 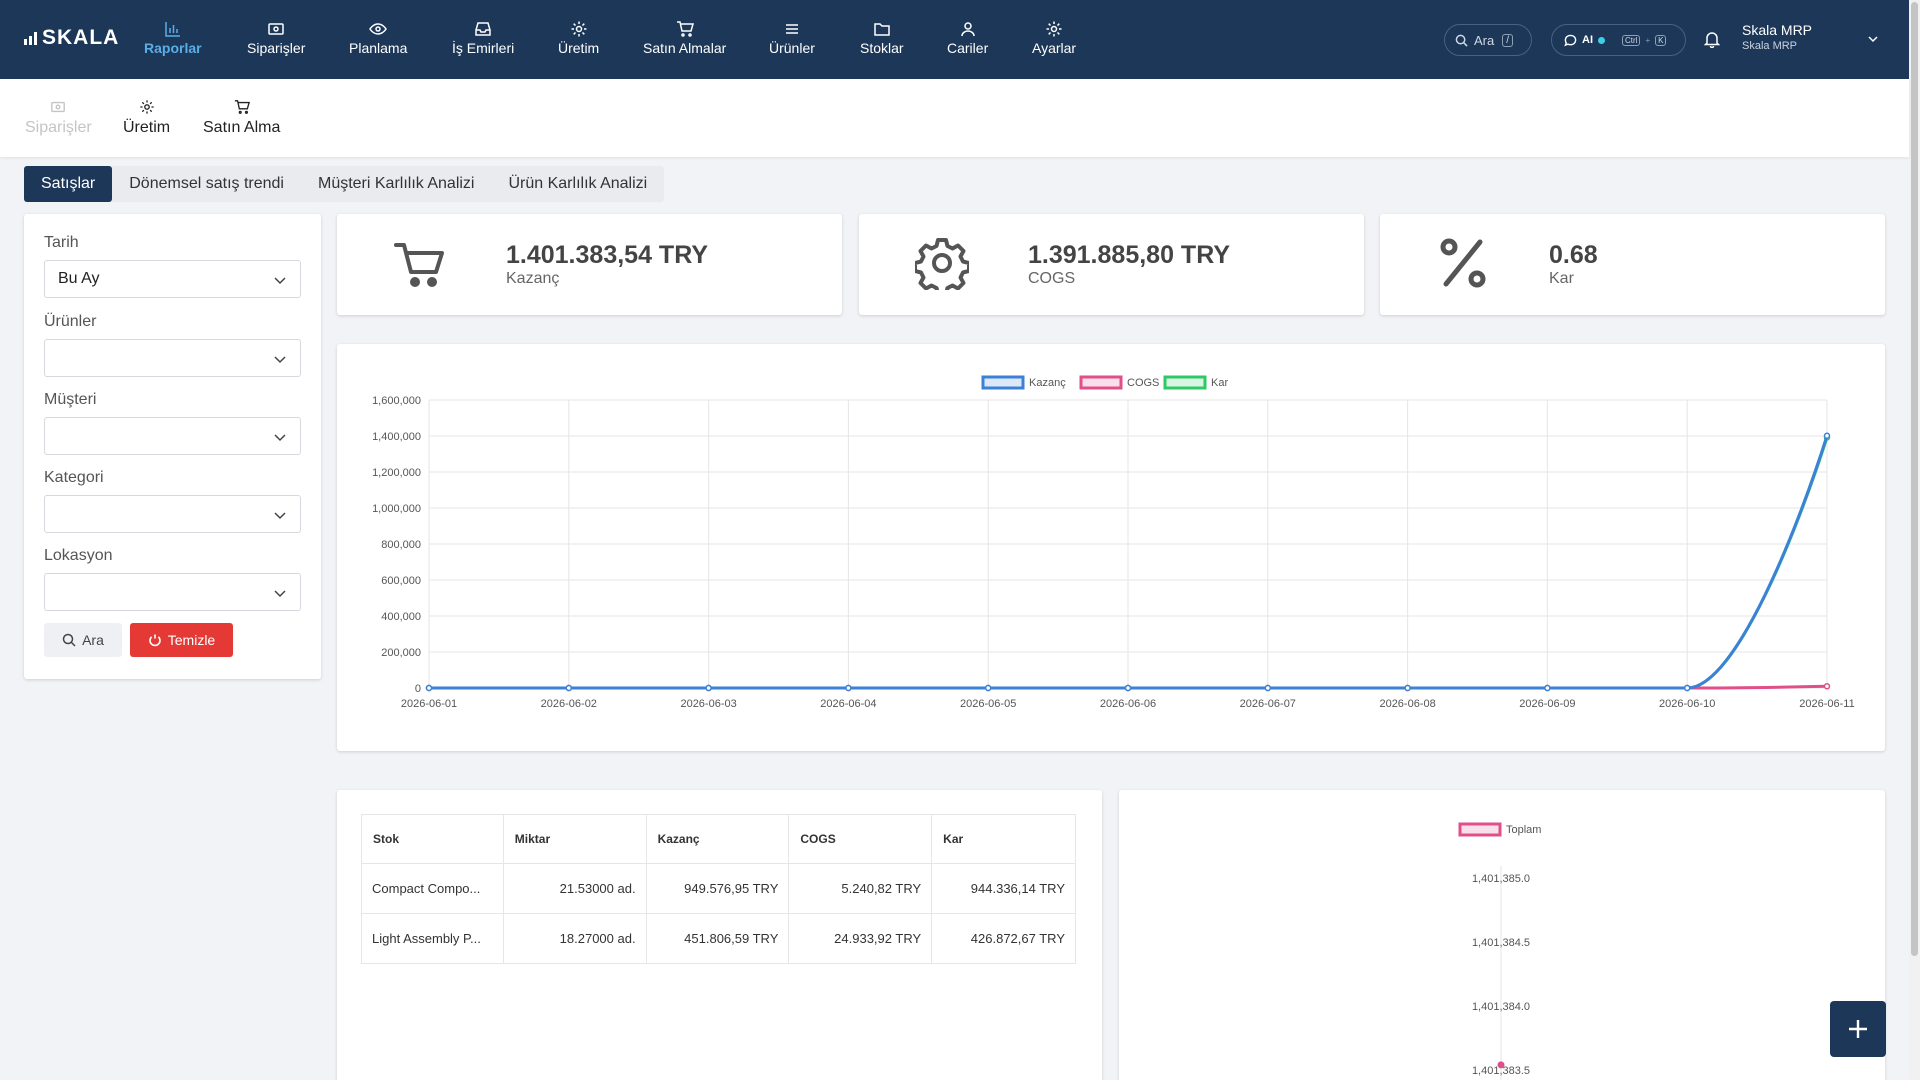 I want to click on y-tick-label: 400,000, so click(x=401, y=617).